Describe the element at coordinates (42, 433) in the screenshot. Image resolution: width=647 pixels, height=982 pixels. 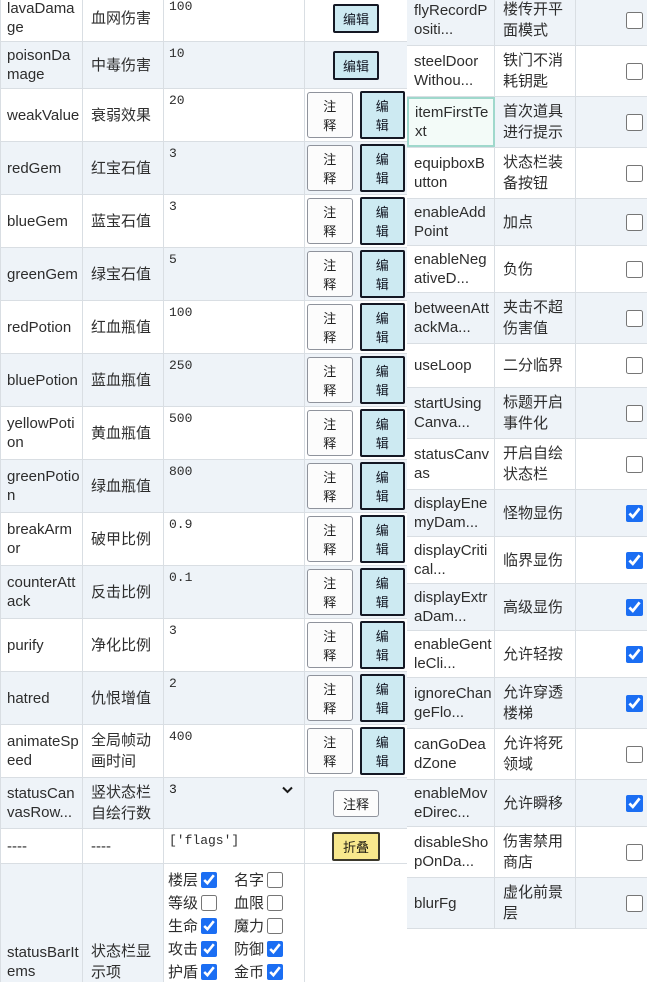
I see `property-name-cell: yellowPotion` at that location.